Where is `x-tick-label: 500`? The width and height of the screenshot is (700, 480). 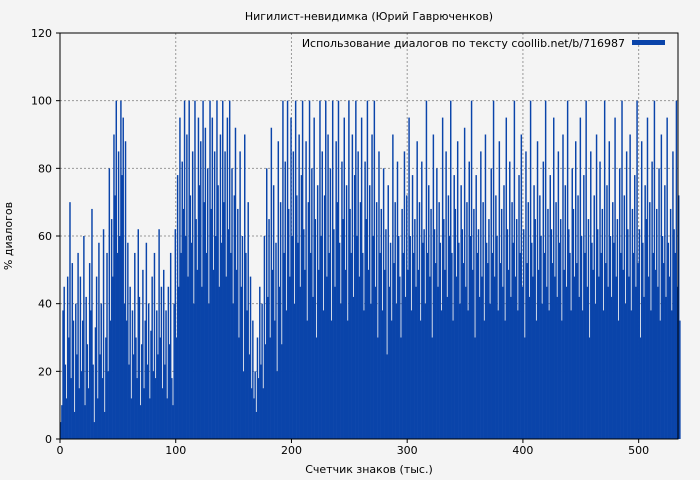
x-tick-label: 500 is located at coordinates (638, 450).